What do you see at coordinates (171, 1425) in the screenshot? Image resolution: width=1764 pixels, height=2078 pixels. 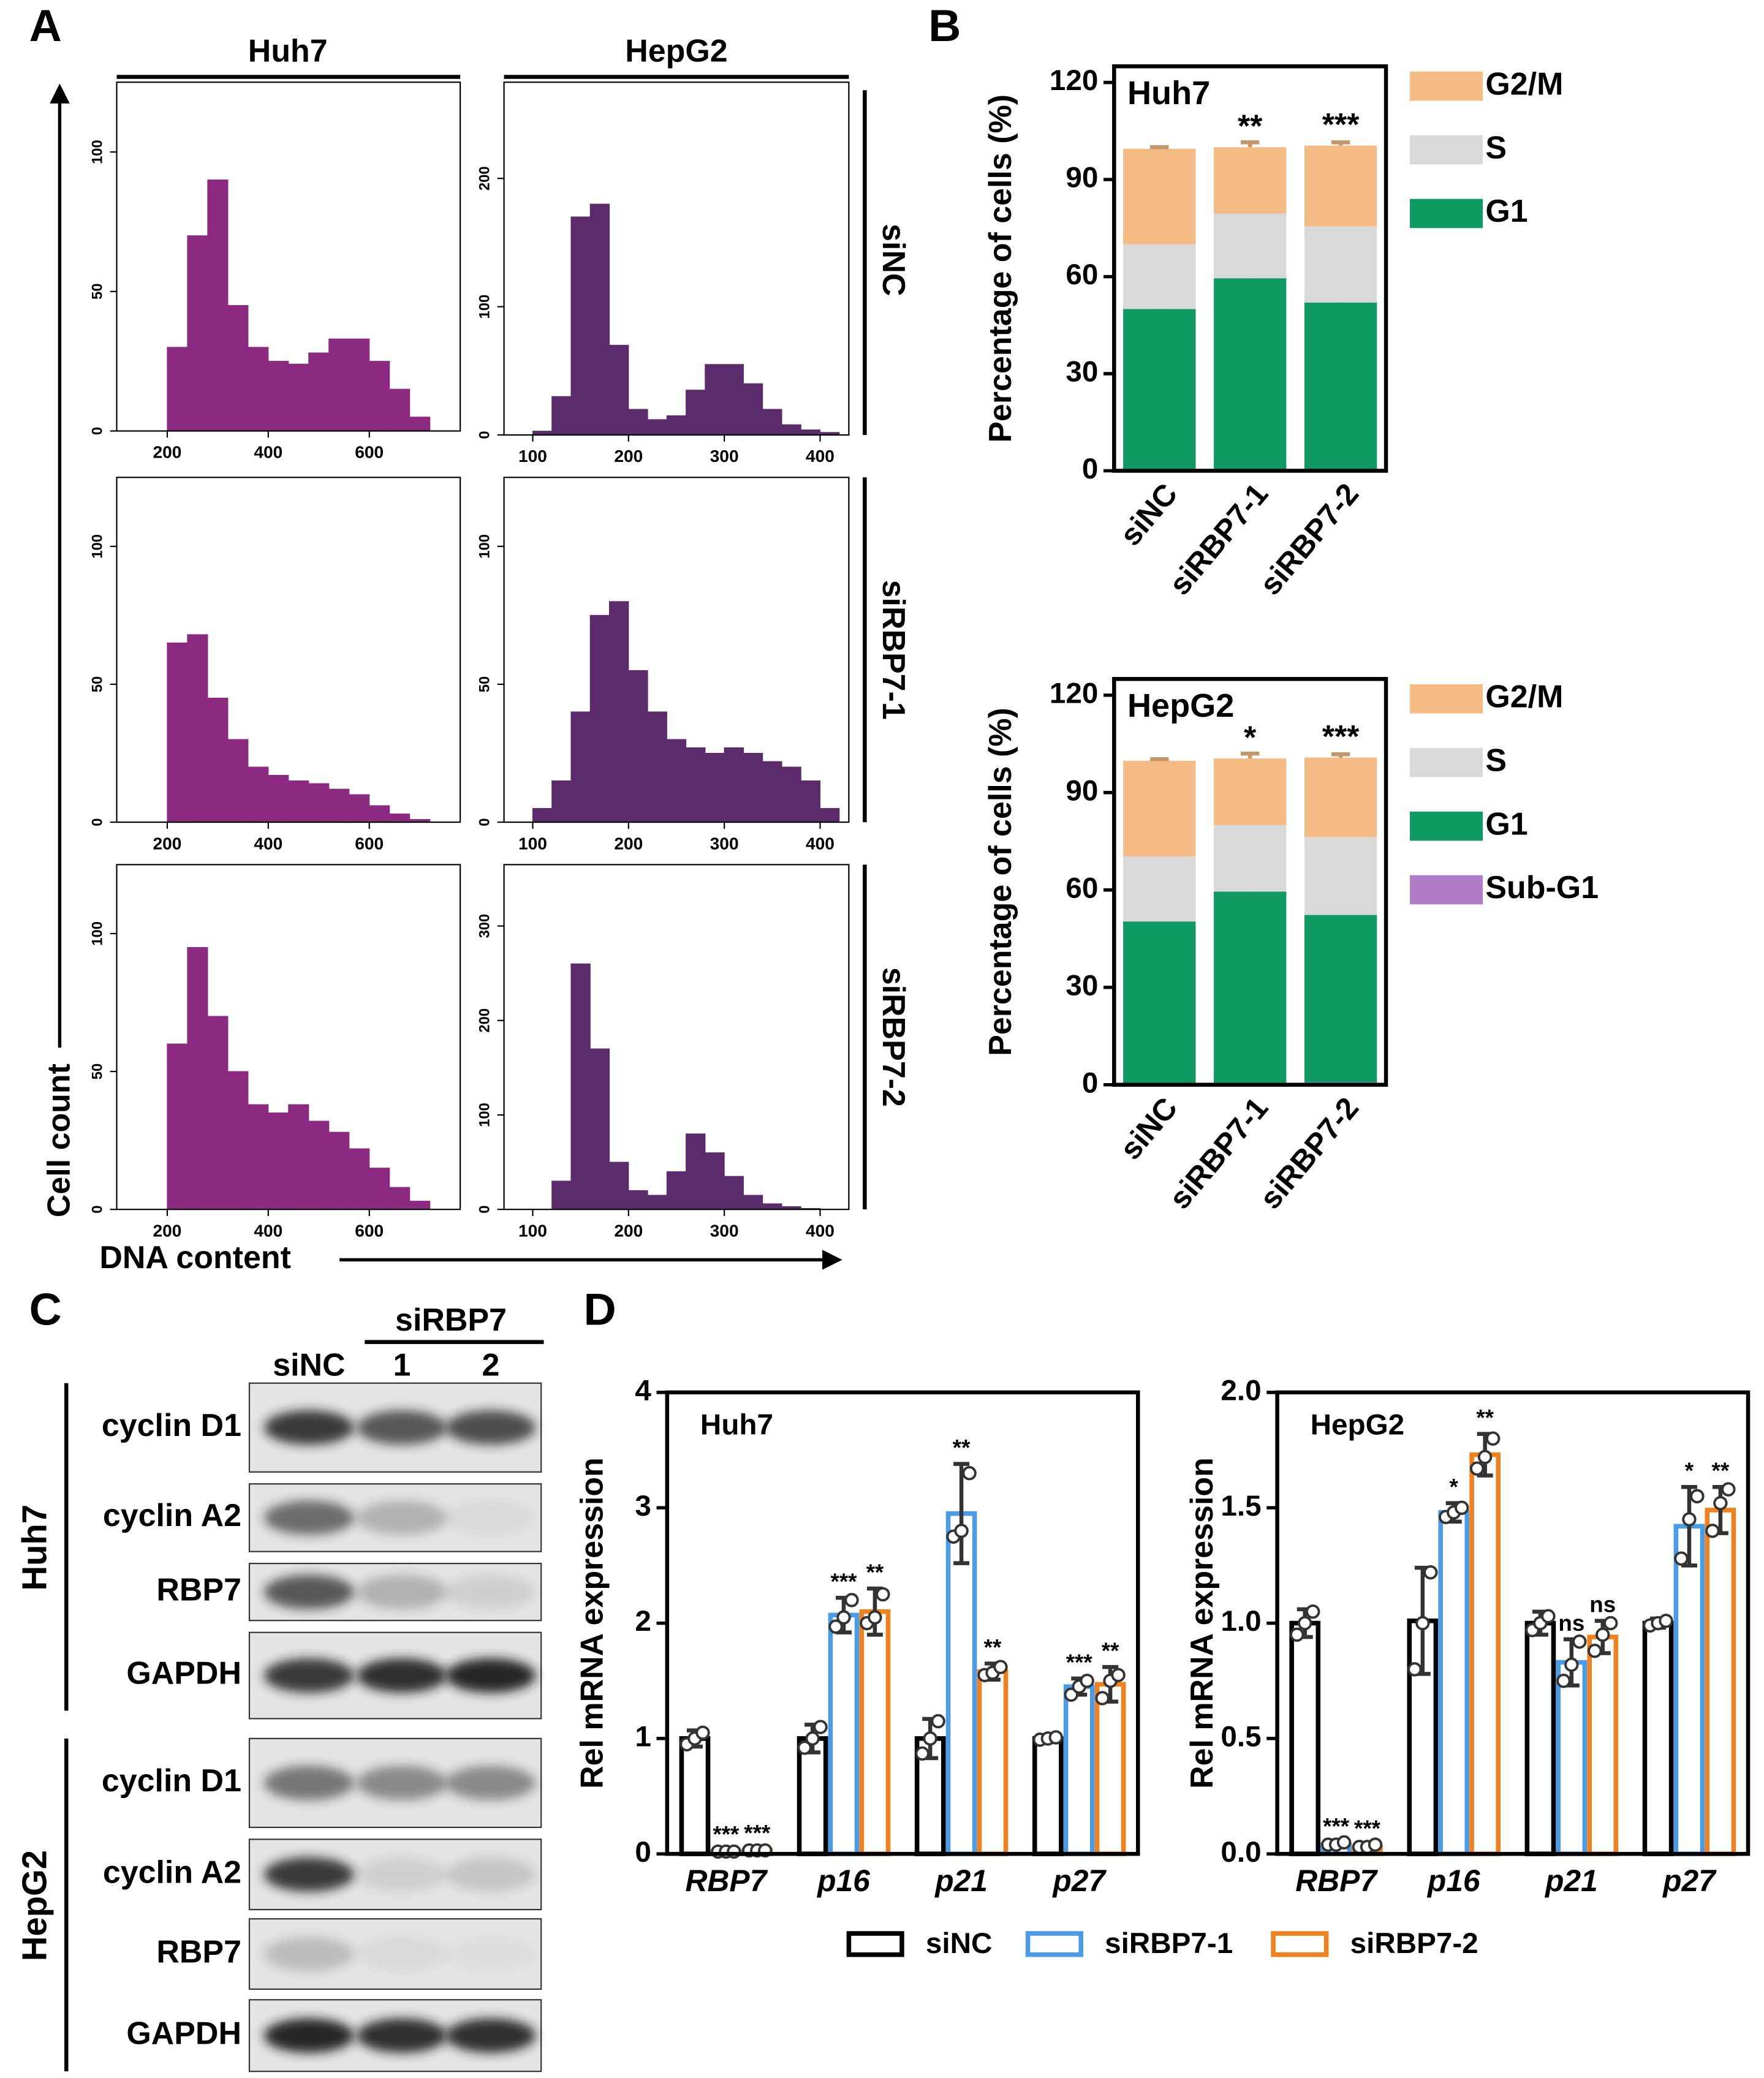 I see `blot-row-label: cyclin D1` at bounding box center [171, 1425].